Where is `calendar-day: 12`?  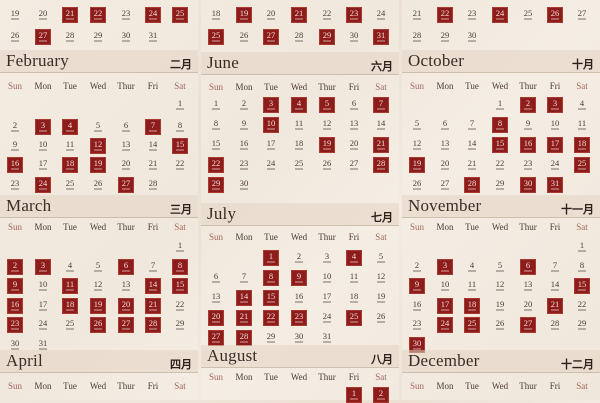 calendar-day: 12 is located at coordinates (417, 145).